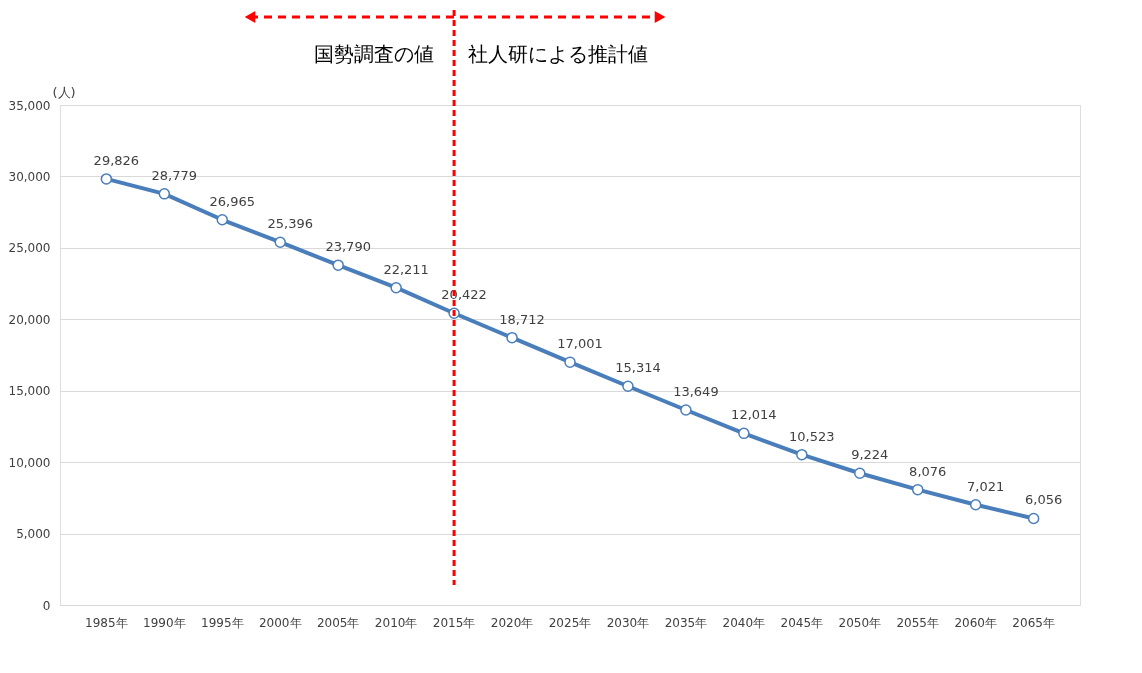  Describe the element at coordinates (870, 455) in the screenshot. I see `data-label: 9,224` at that location.